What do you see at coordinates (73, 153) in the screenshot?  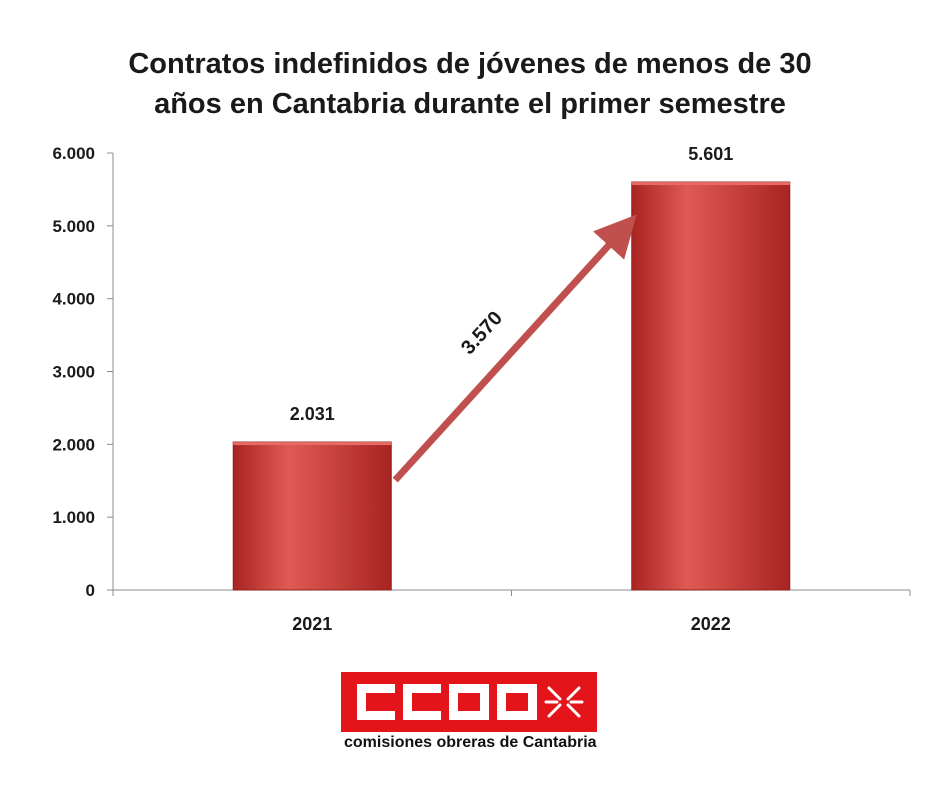 I see `y-tick-label: 6.000` at bounding box center [73, 153].